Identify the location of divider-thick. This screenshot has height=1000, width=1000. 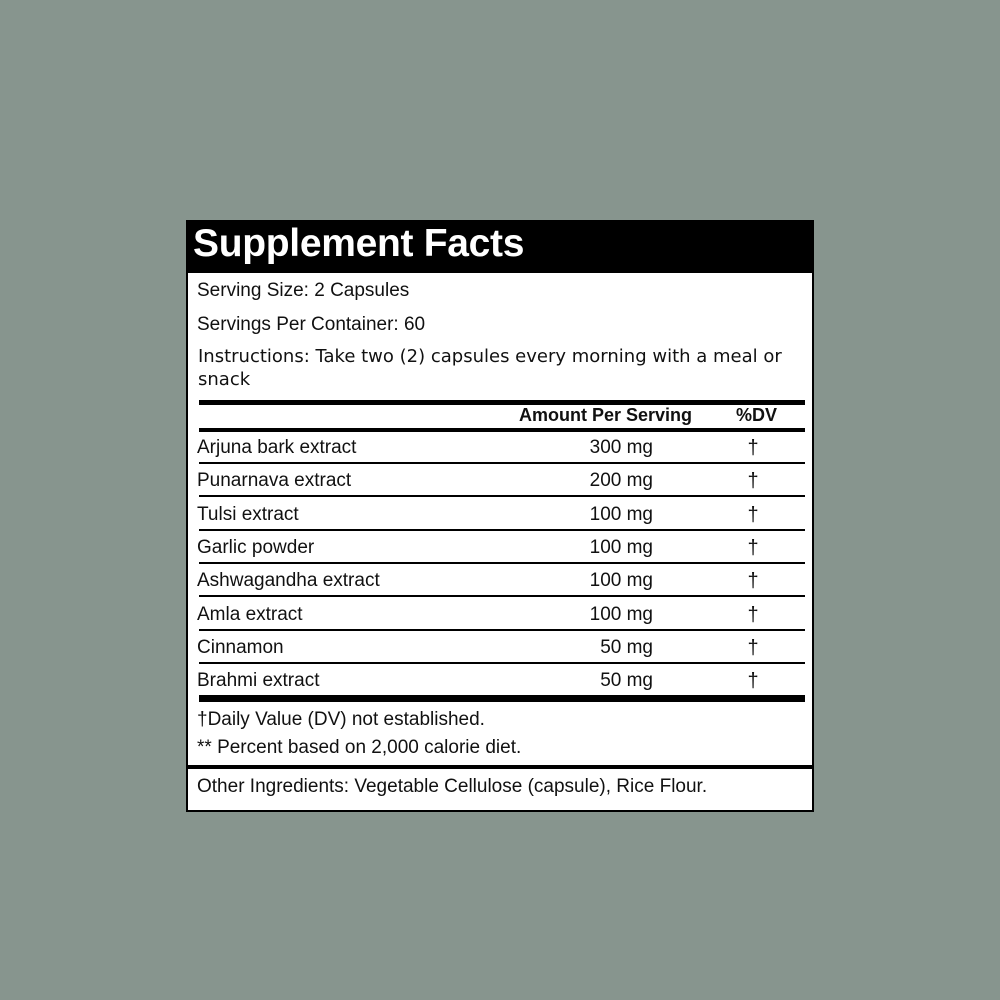
(502, 402).